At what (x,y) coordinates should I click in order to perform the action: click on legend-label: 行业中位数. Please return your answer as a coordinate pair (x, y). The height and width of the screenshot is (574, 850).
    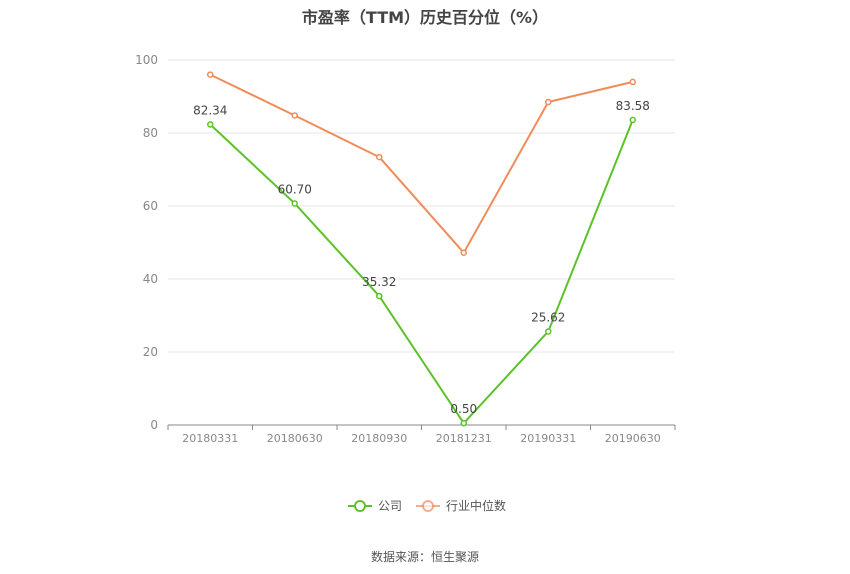
    Looking at the image, I should click on (476, 505).